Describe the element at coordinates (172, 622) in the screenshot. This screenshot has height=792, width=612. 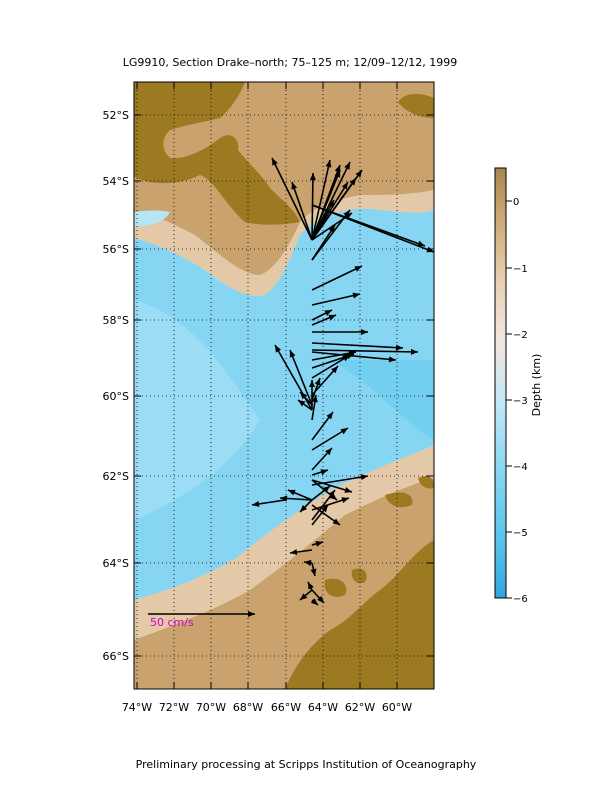
I see `scale-label: 50 cm/s` at that location.